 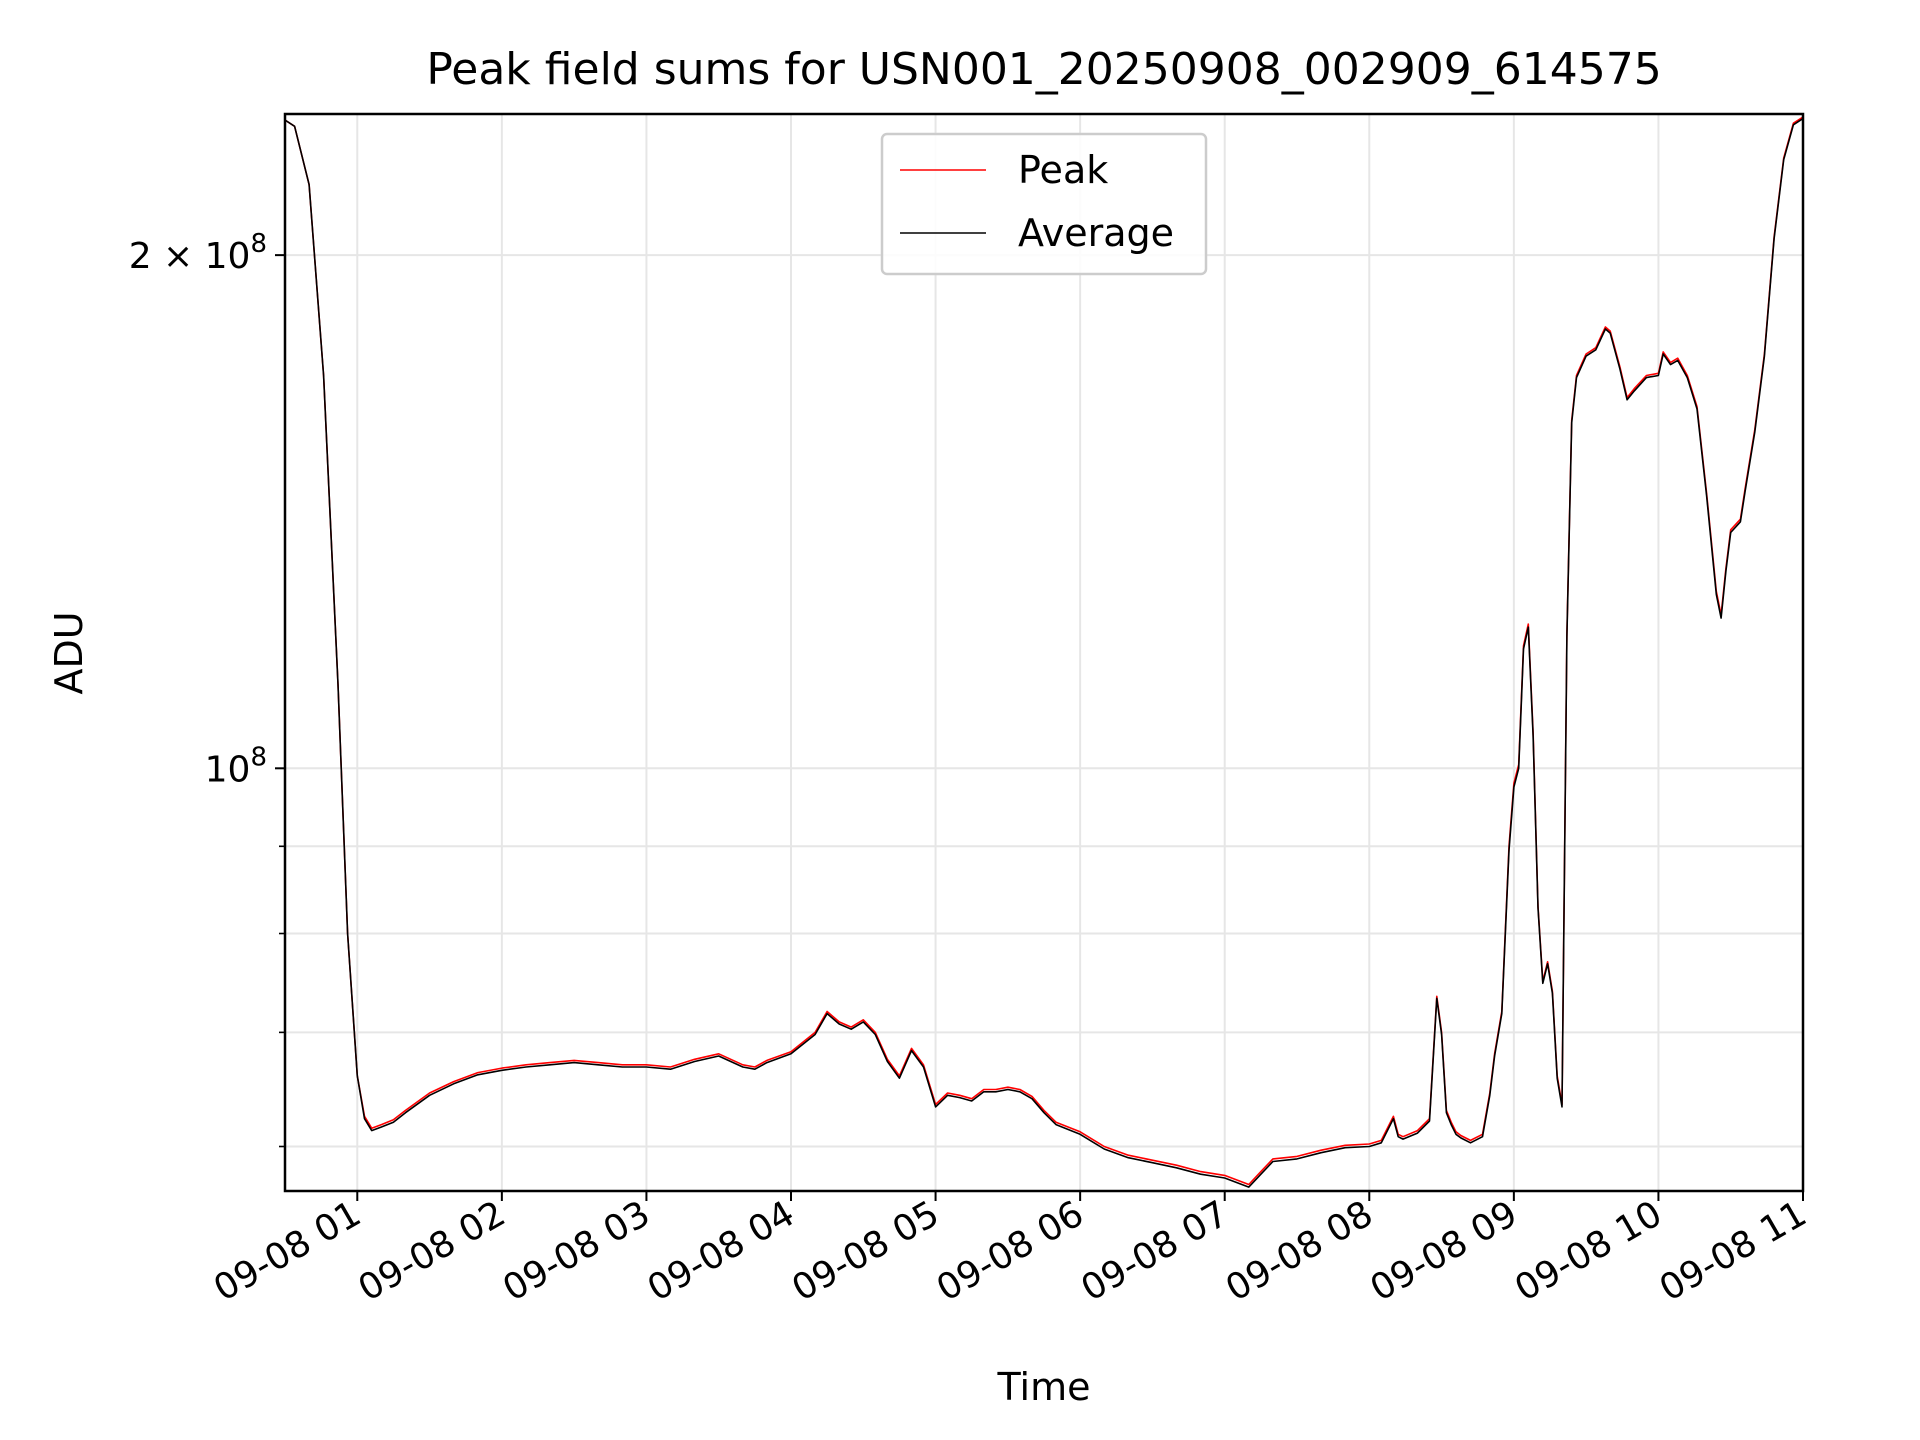 I want to click on legend-label-average: Average, so click(x=1096, y=233).